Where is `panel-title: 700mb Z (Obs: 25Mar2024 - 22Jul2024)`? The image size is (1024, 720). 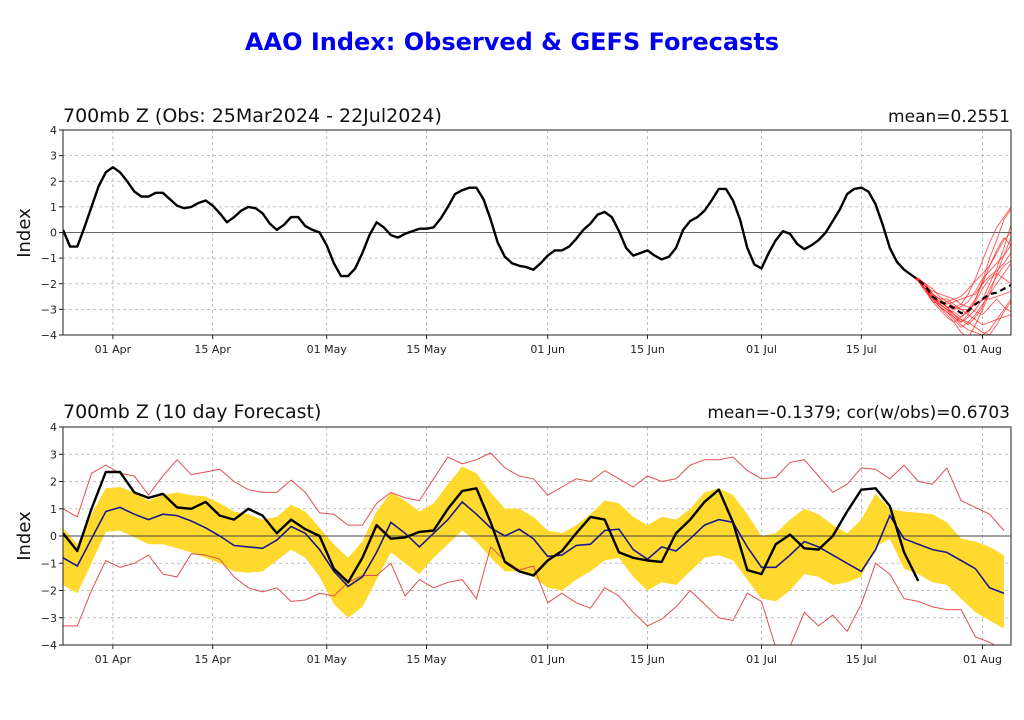 panel-title: 700mb Z (Obs: 25Mar2024 - 22Jul2024) is located at coordinates (252, 116).